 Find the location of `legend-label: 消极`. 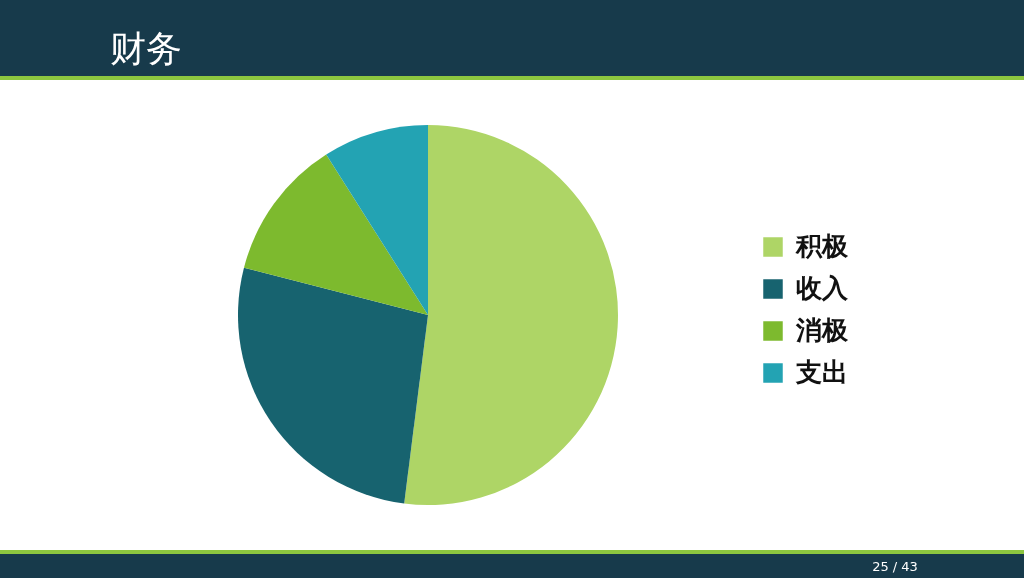

legend-label: 消极 is located at coordinates (822, 330).